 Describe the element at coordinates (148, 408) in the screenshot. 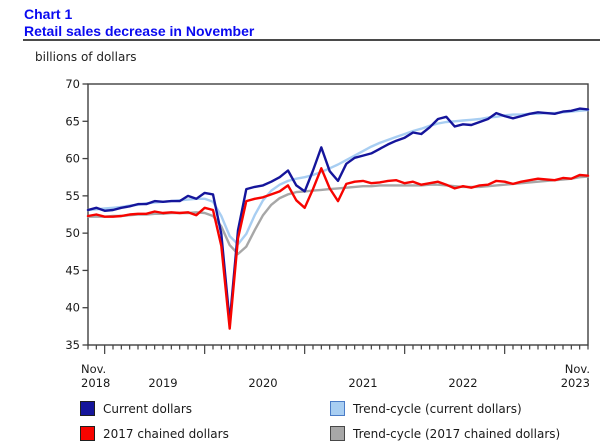

I see `legend-label: Current dollars` at that location.